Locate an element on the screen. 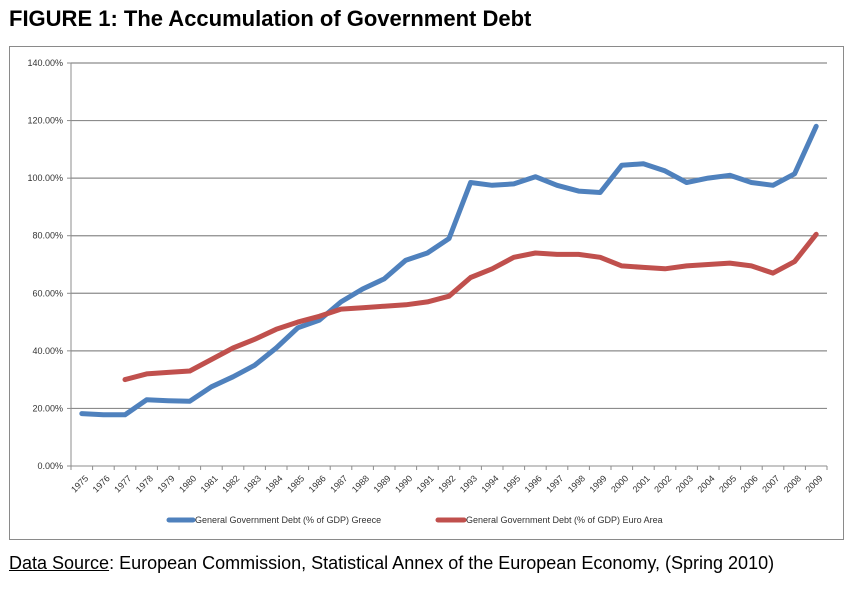  x-tick-label: 1983 is located at coordinates (252, 483).